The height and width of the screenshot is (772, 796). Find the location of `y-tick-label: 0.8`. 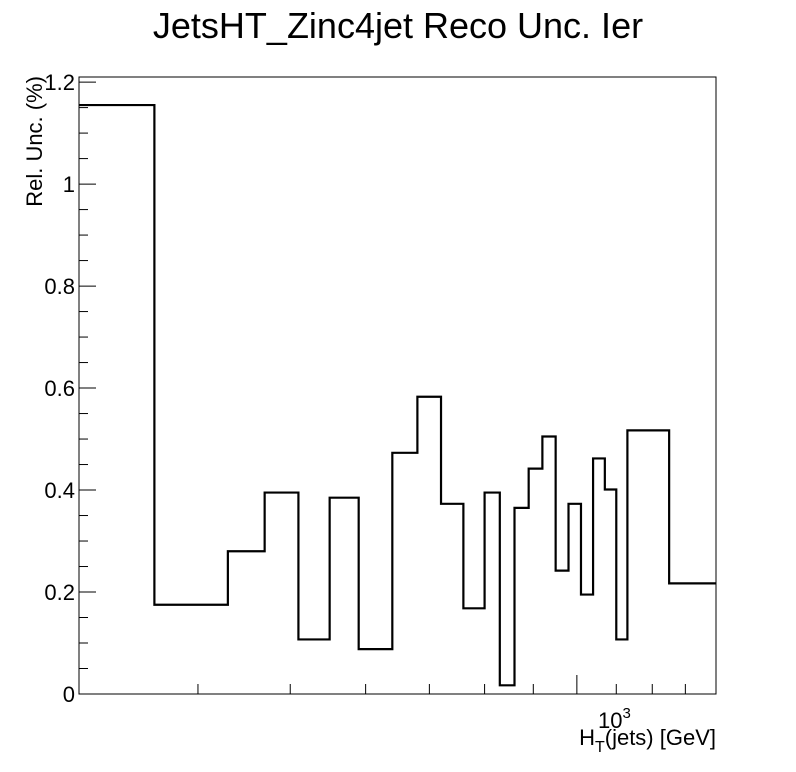

y-tick-label: 0.8 is located at coordinates (59, 286).